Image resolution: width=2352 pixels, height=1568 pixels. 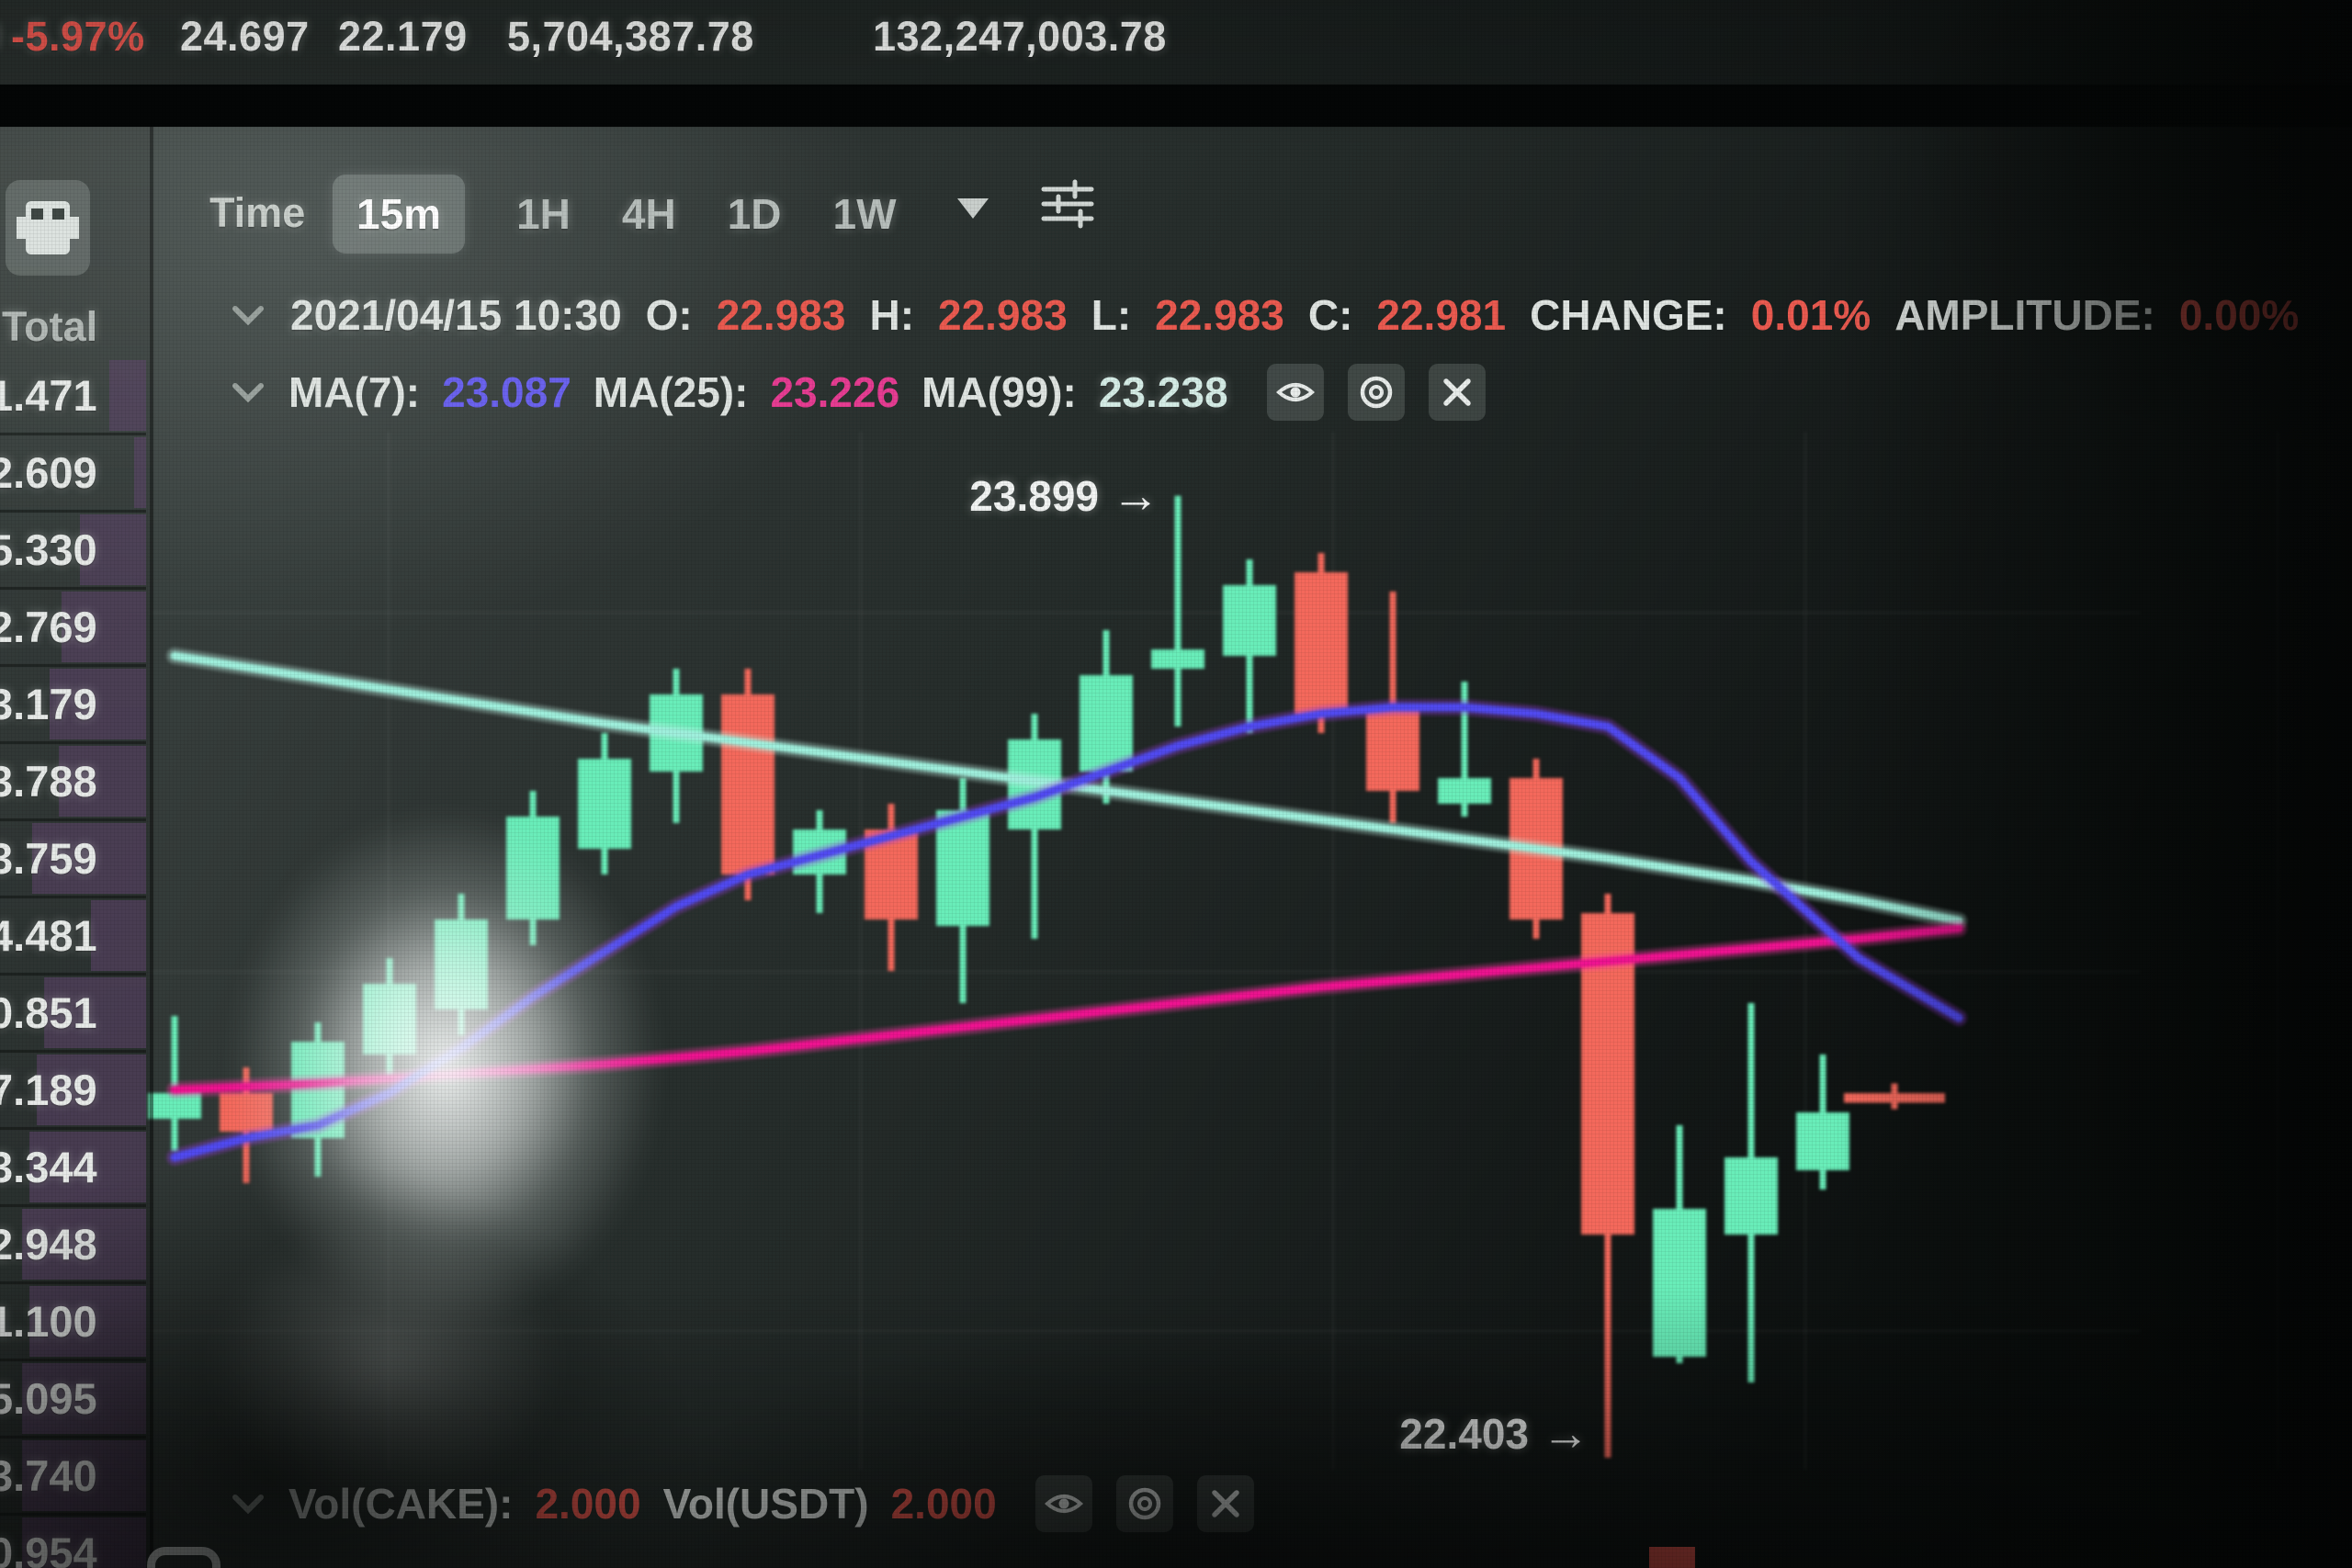 What do you see at coordinates (754, 214) in the screenshot?
I see `interval-tab-1D: 1D` at bounding box center [754, 214].